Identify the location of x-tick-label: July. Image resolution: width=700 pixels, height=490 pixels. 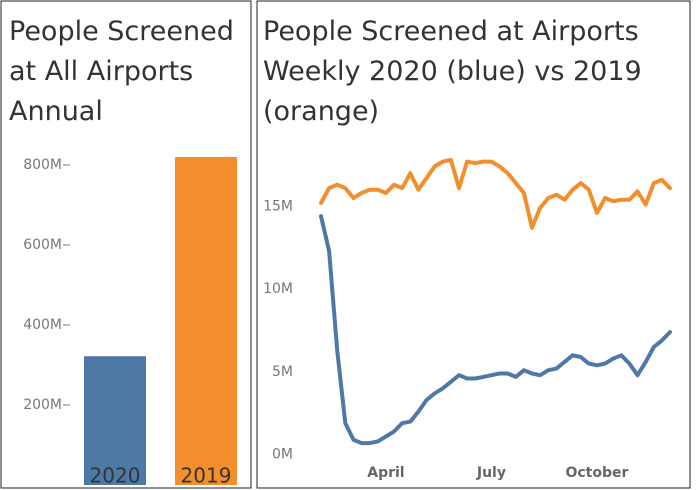
(491, 473).